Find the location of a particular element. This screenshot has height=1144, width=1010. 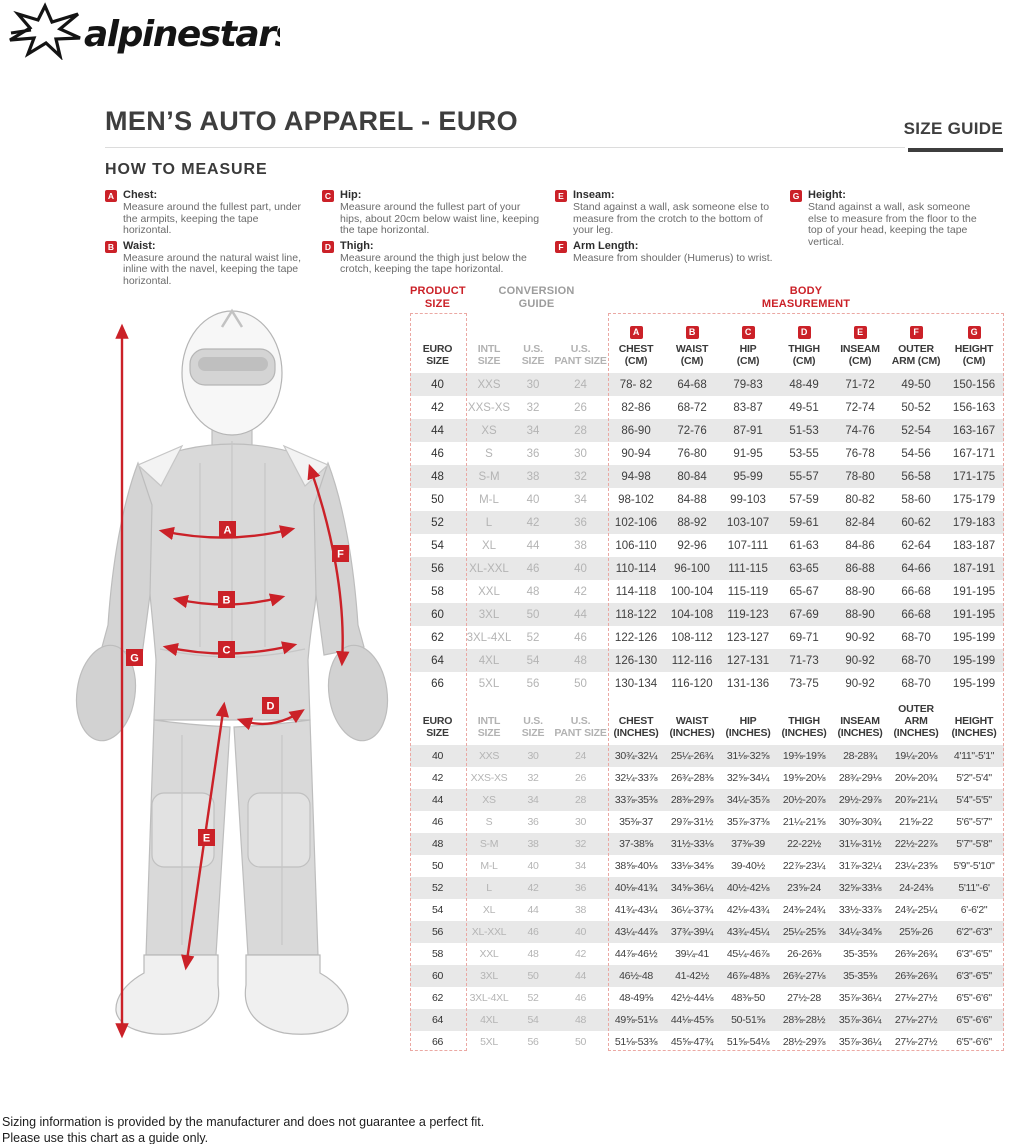

cell: 150-156 is located at coordinates (974, 384).